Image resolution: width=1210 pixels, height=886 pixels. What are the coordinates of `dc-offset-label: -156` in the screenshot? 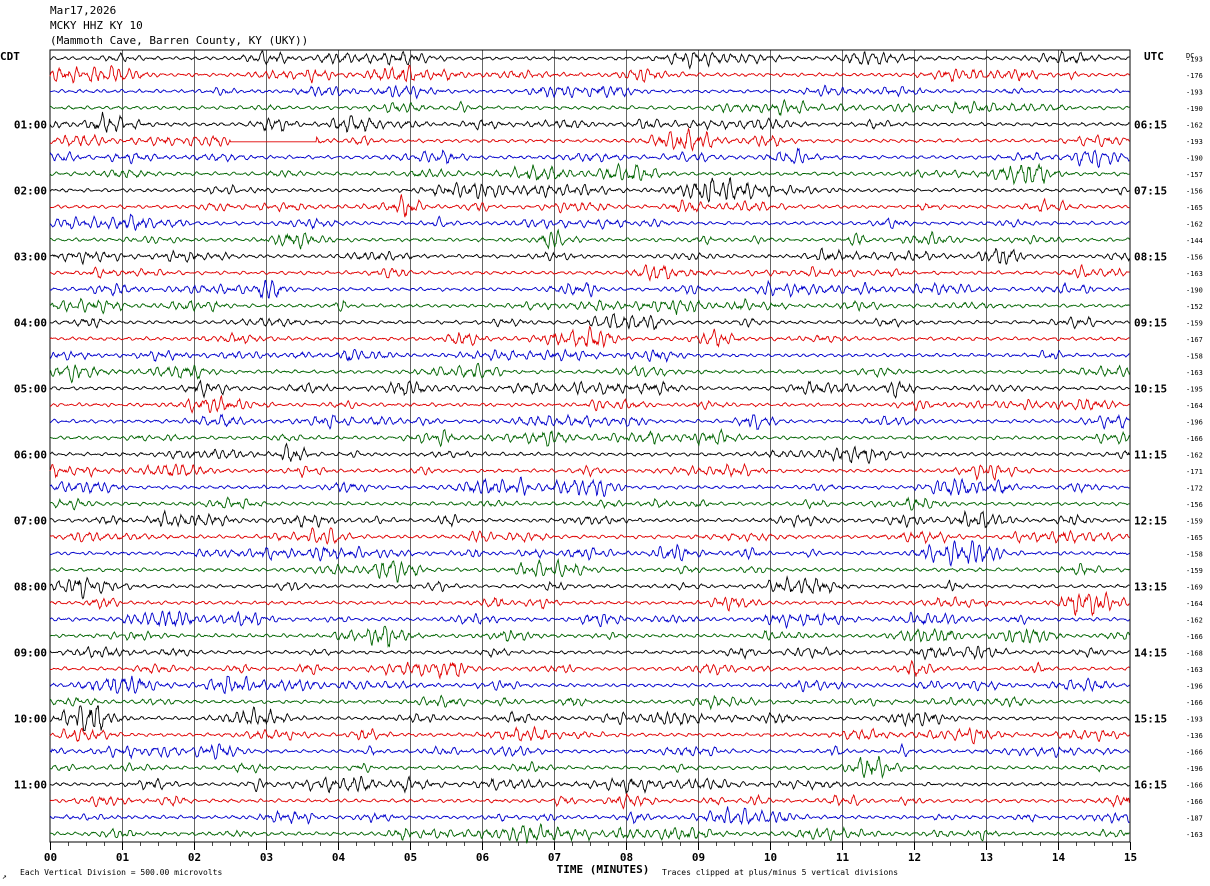 It's located at (1194, 505).